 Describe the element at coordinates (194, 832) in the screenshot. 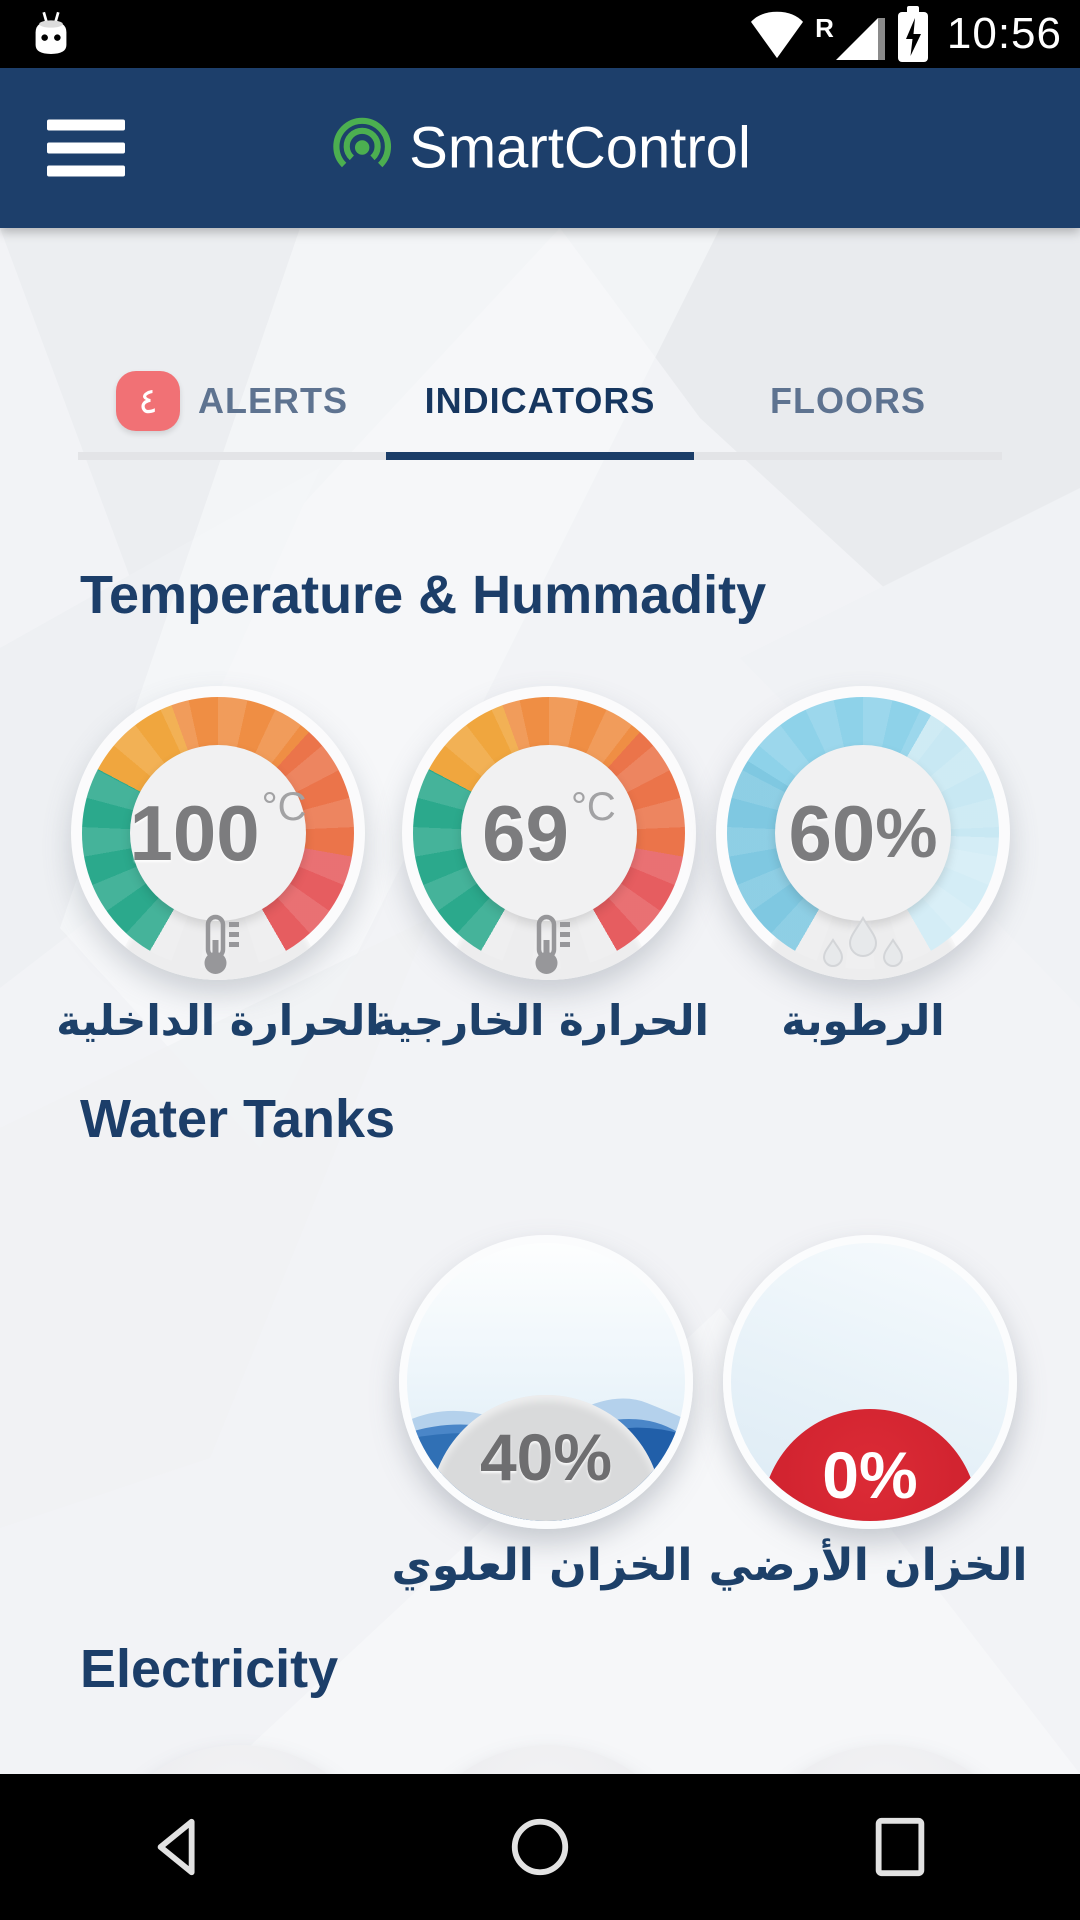

I see `internal-temp-value: 100` at that location.